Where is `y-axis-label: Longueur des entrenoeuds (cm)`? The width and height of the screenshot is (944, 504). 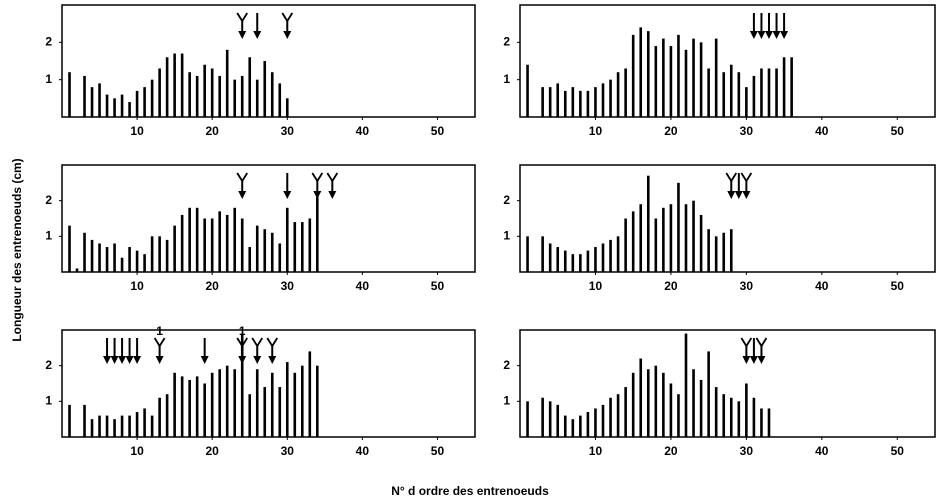
y-axis-label: Longueur des entrenoeuds (cm) is located at coordinates (17, 249).